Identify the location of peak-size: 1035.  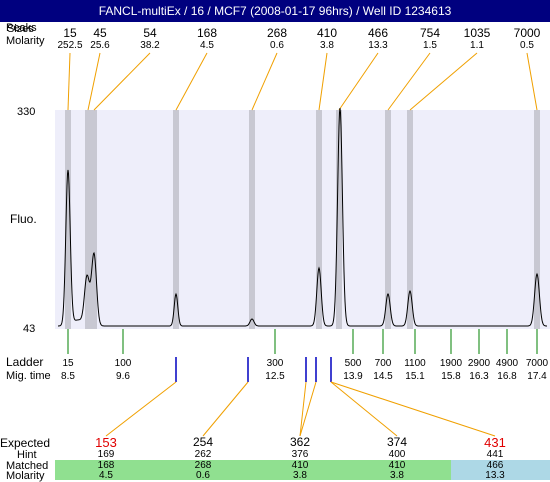
(477, 33).